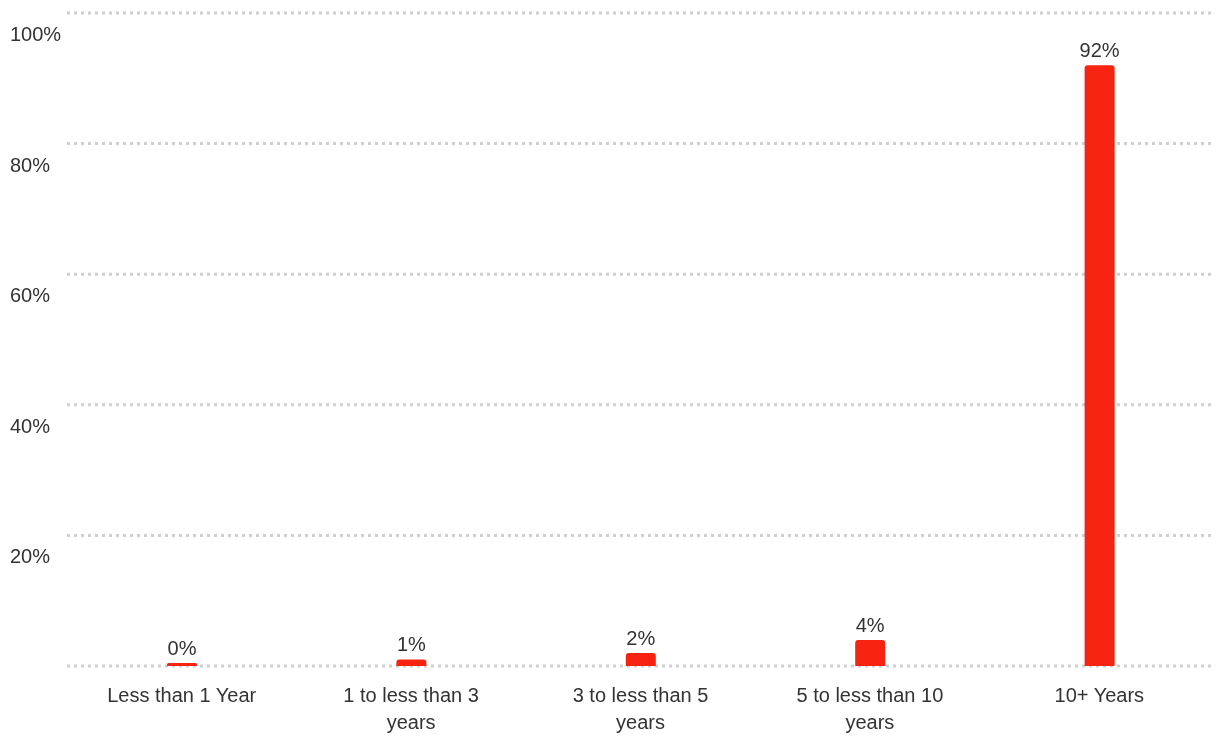  What do you see at coordinates (641, 637) in the screenshot?
I see `data-label: 2%` at bounding box center [641, 637].